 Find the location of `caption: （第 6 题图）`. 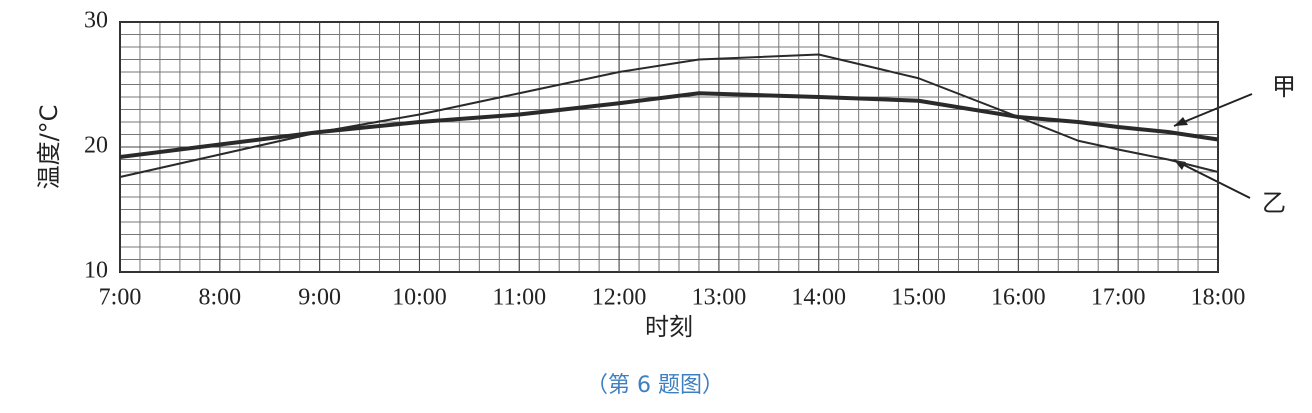

caption: （第 6 题图） is located at coordinates (655, 385).